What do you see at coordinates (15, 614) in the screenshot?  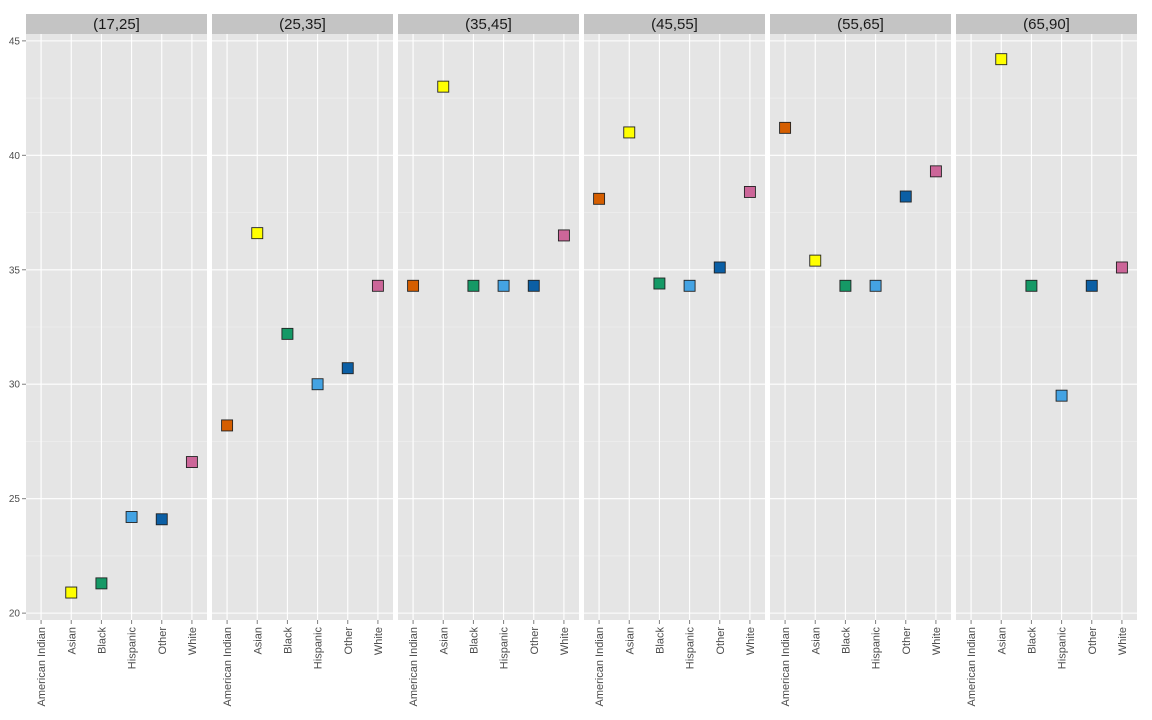 I see `y-tick-label: 20` at bounding box center [15, 614].